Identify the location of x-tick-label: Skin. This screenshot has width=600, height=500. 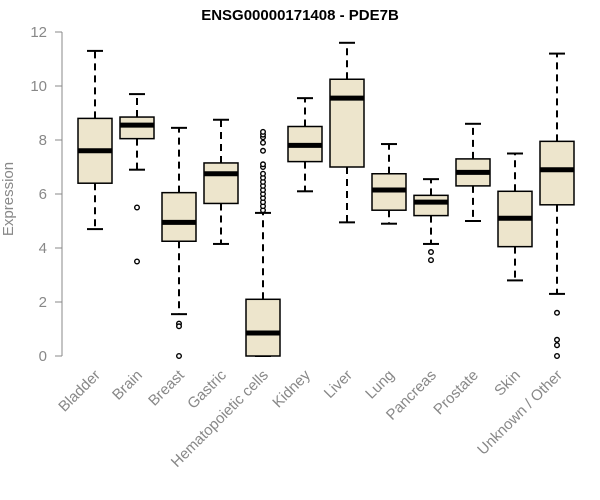
(507, 383).